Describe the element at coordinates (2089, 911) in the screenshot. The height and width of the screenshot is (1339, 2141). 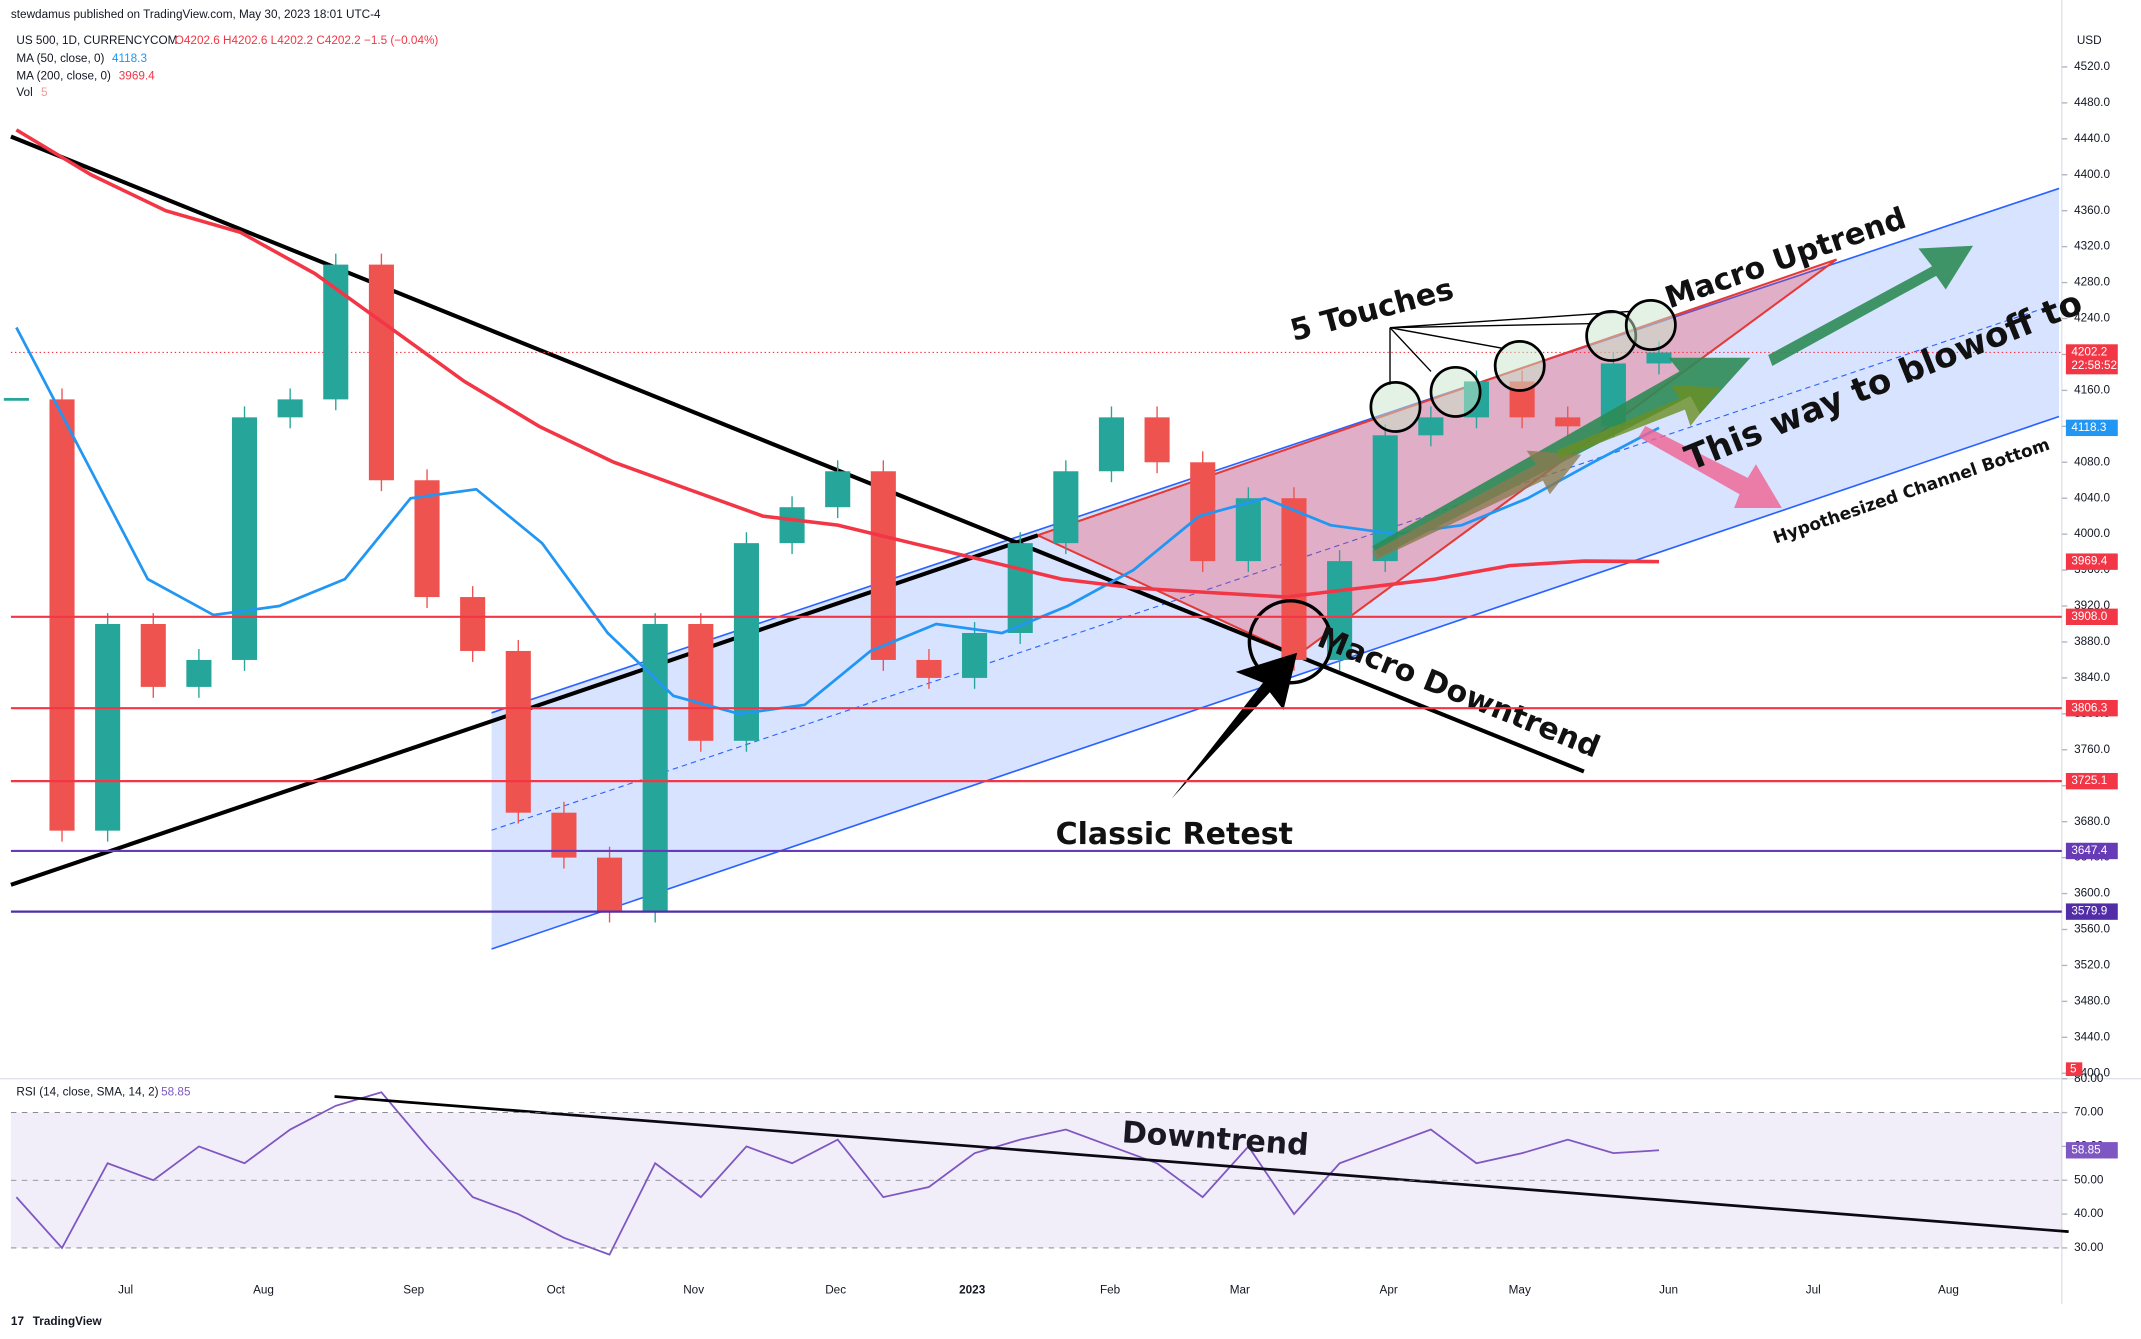
I see `level-badge-label: 3579.9` at that location.